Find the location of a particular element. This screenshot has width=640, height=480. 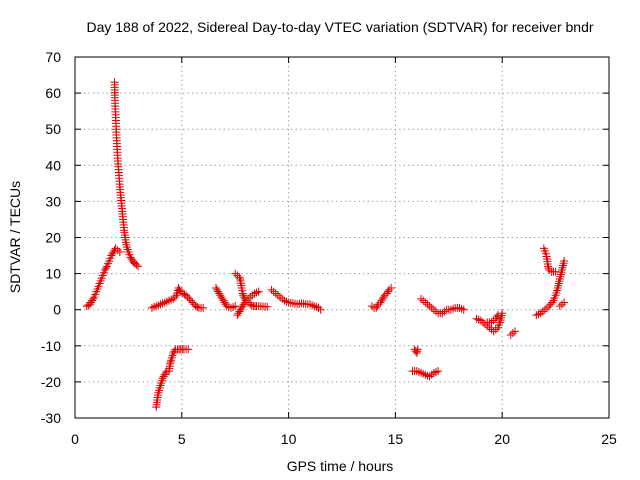

y-tick-label: 60 is located at coordinates (53, 93).